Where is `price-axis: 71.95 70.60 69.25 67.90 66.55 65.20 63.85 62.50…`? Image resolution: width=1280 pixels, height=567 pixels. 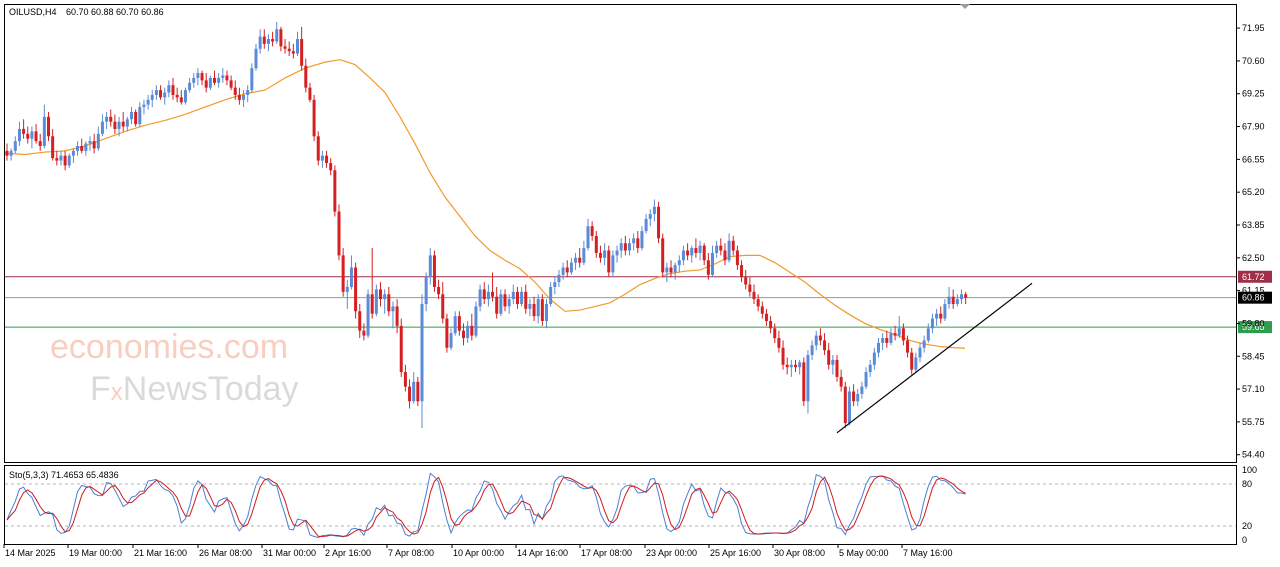 price-axis: 71.95 70.60 69.25 67.90 66.55 65.20 63.85 62.50… is located at coordinates (1250, 241).